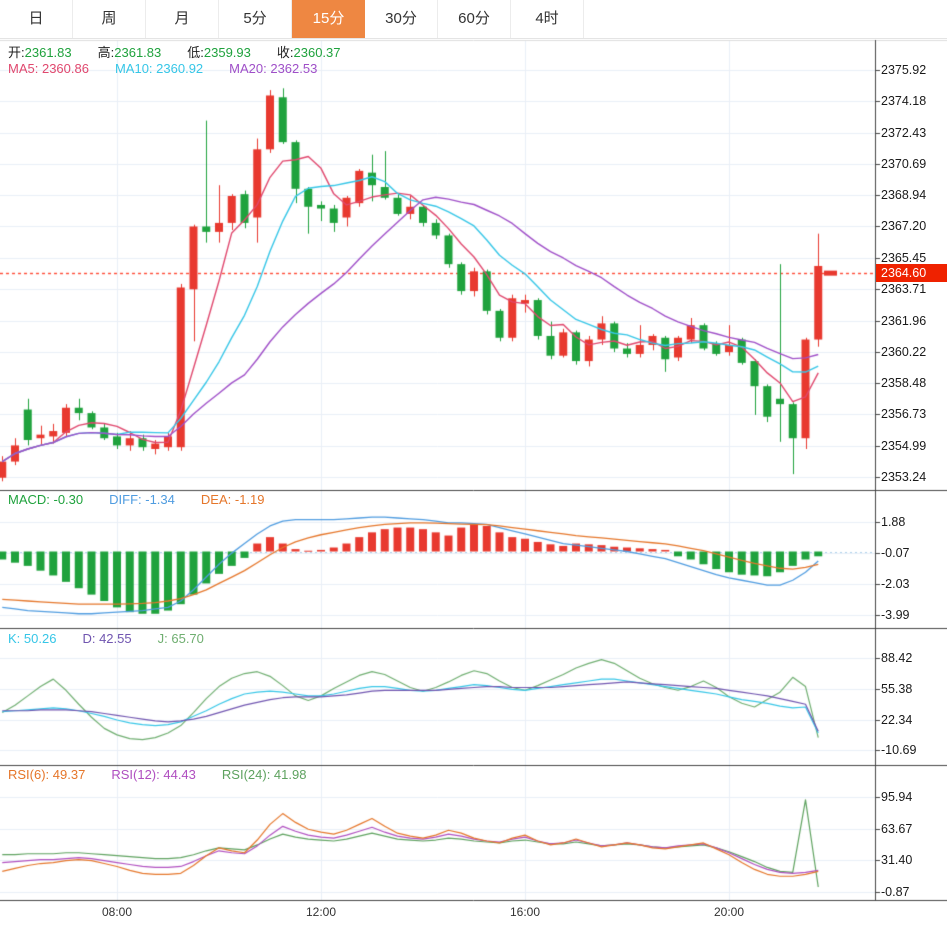 The height and width of the screenshot is (932, 947). What do you see at coordinates (547, 19) in the screenshot?
I see `tab-4时: 4时` at bounding box center [547, 19].